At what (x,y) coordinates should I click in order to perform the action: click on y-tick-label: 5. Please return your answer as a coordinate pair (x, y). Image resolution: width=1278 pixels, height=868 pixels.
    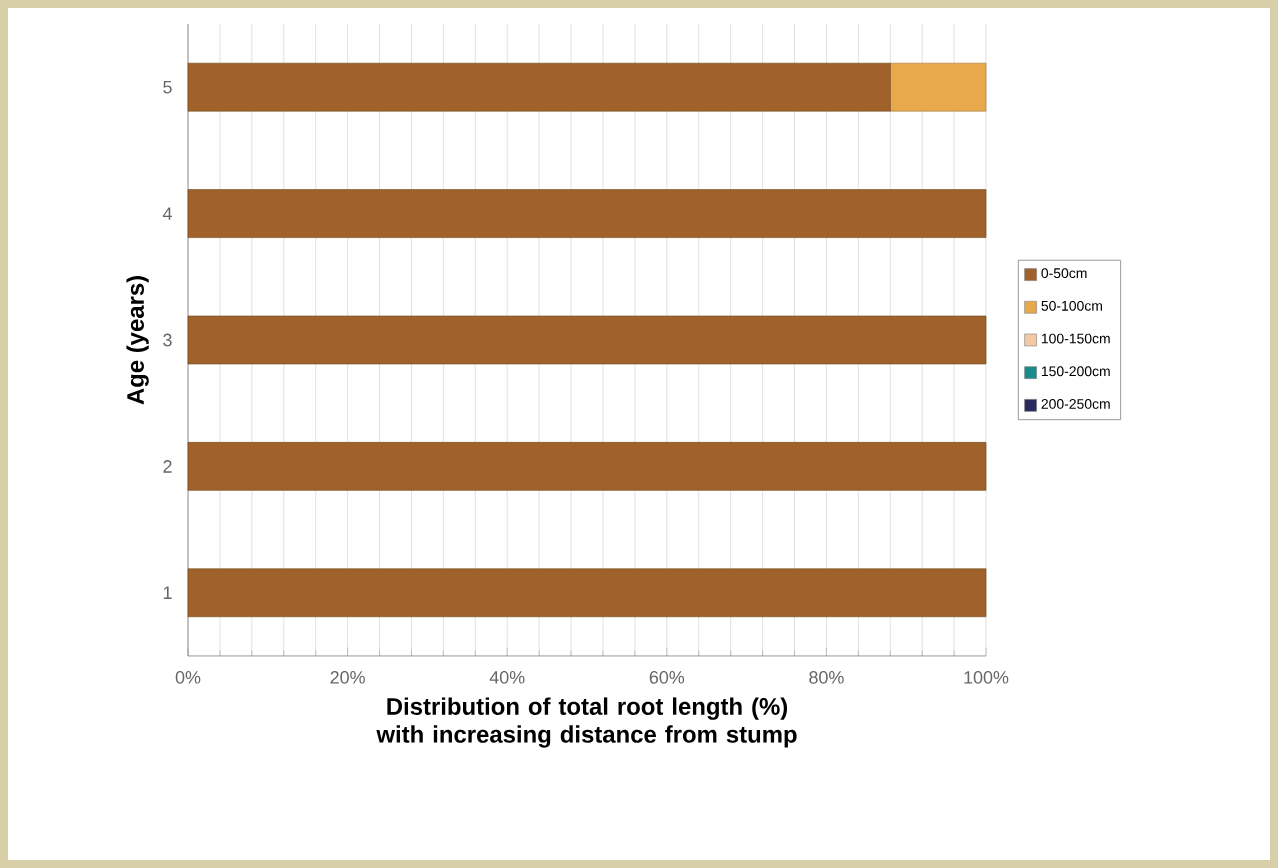
    Looking at the image, I should click on (167, 87).